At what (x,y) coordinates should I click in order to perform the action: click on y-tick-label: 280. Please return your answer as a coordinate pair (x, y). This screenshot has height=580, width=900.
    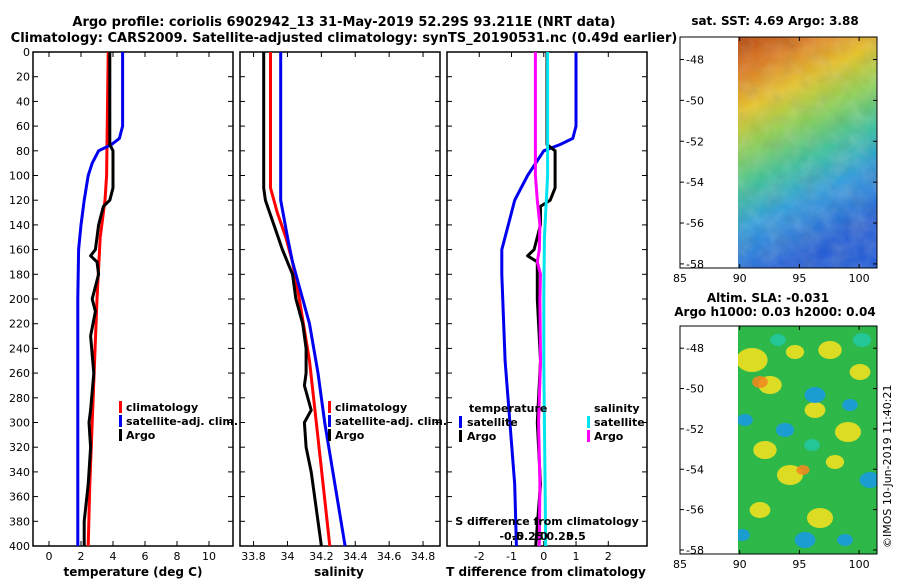
    Looking at the image, I should click on (19, 398).